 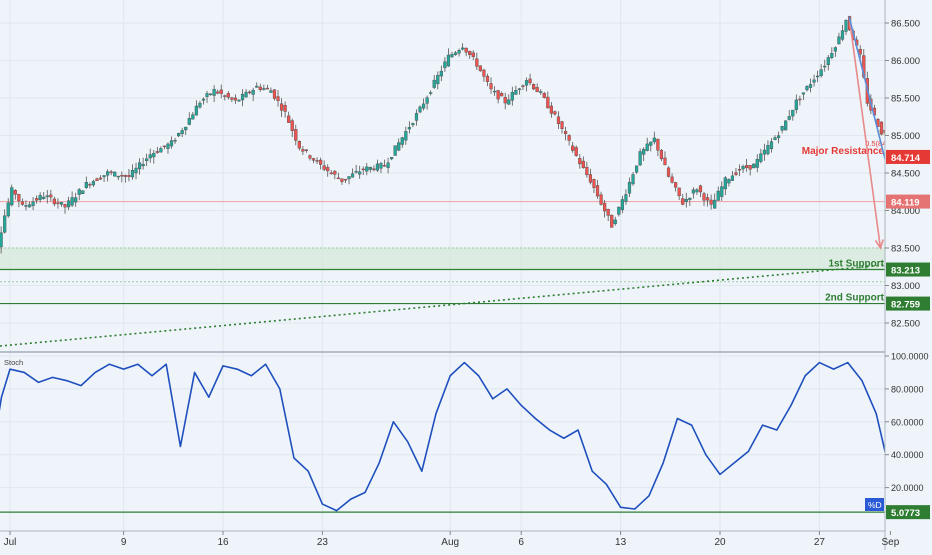 I want to click on price-badge-label: 84.714, so click(x=906, y=158).